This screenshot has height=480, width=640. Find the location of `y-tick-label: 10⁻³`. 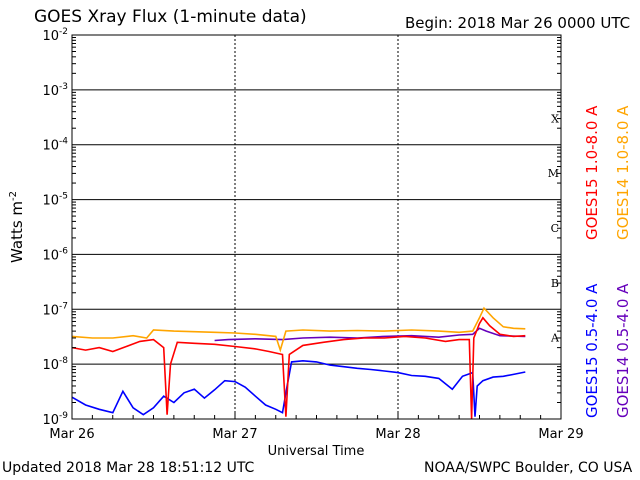

y-tick-label: 10⁻³ is located at coordinates (55, 90).